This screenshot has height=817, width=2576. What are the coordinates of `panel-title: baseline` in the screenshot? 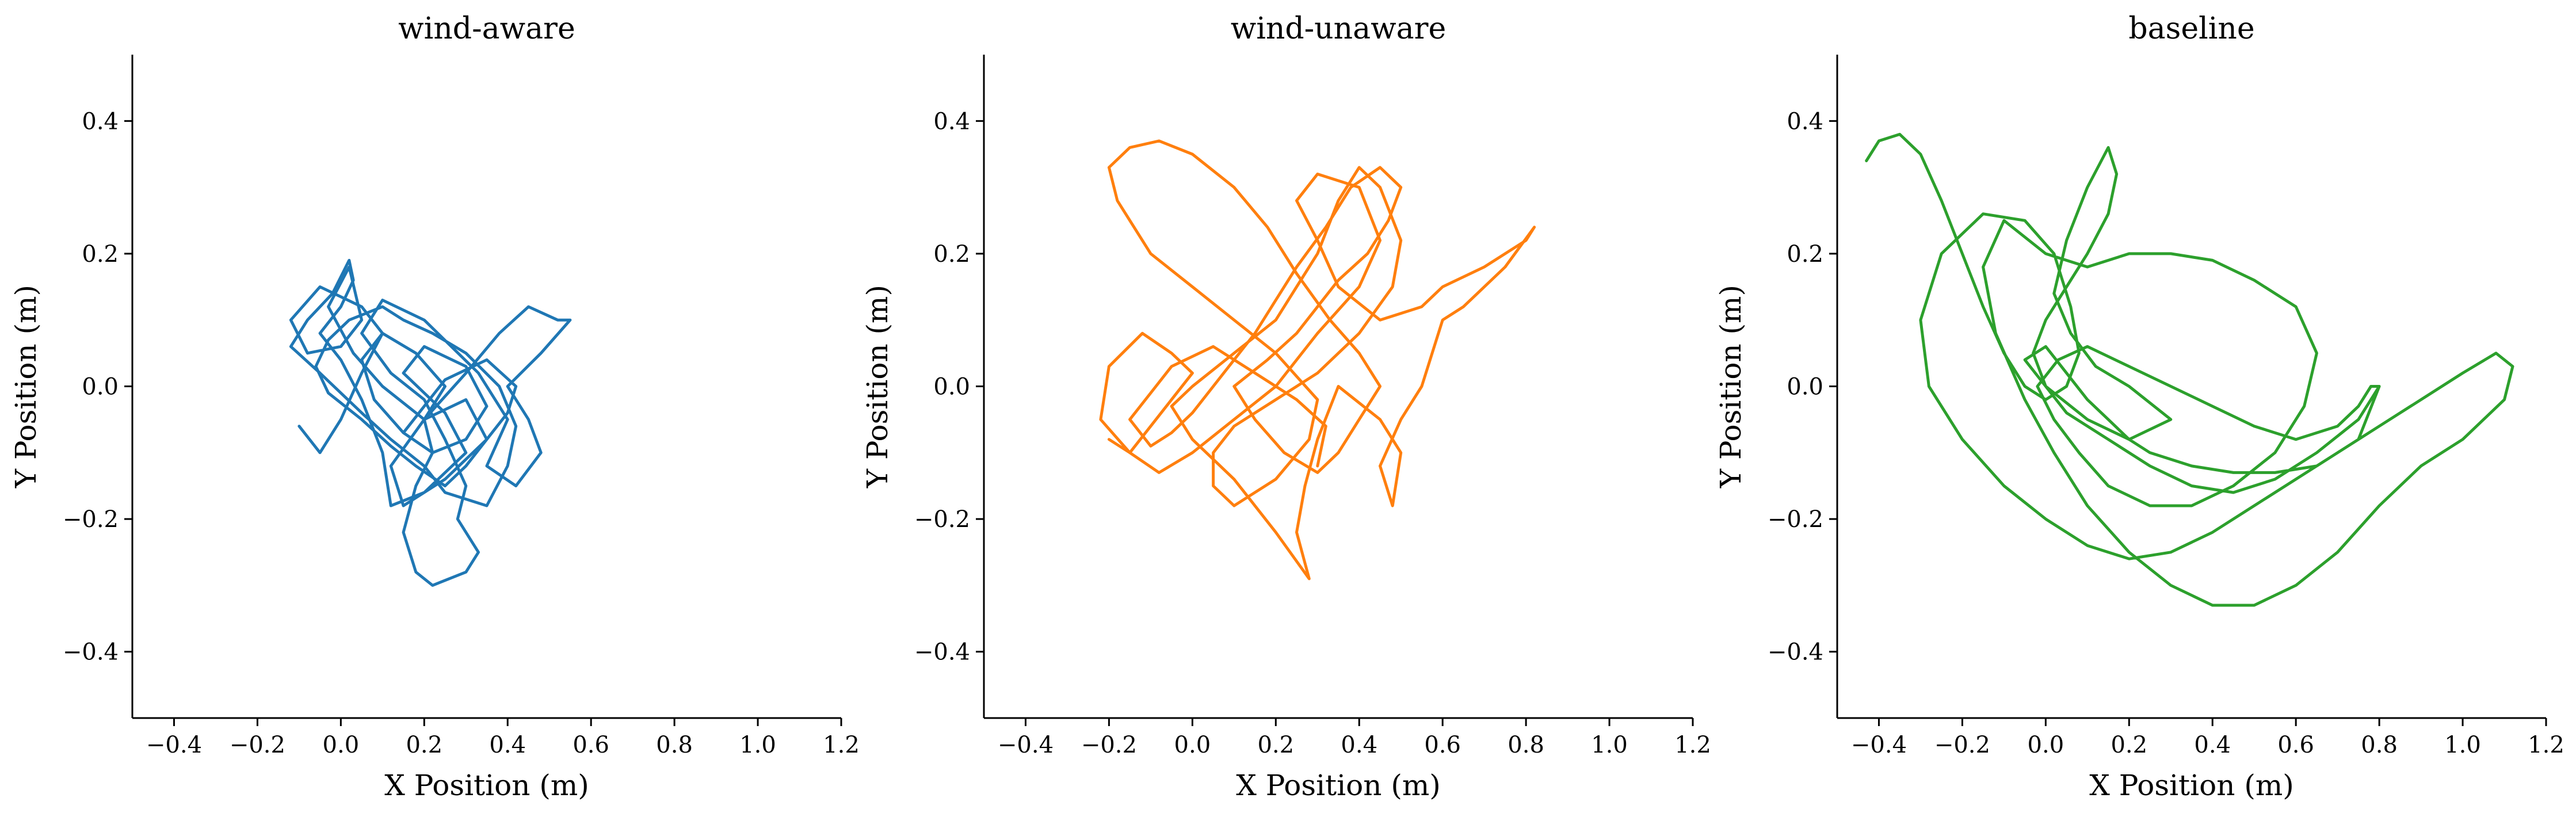 It's located at (2191, 29).